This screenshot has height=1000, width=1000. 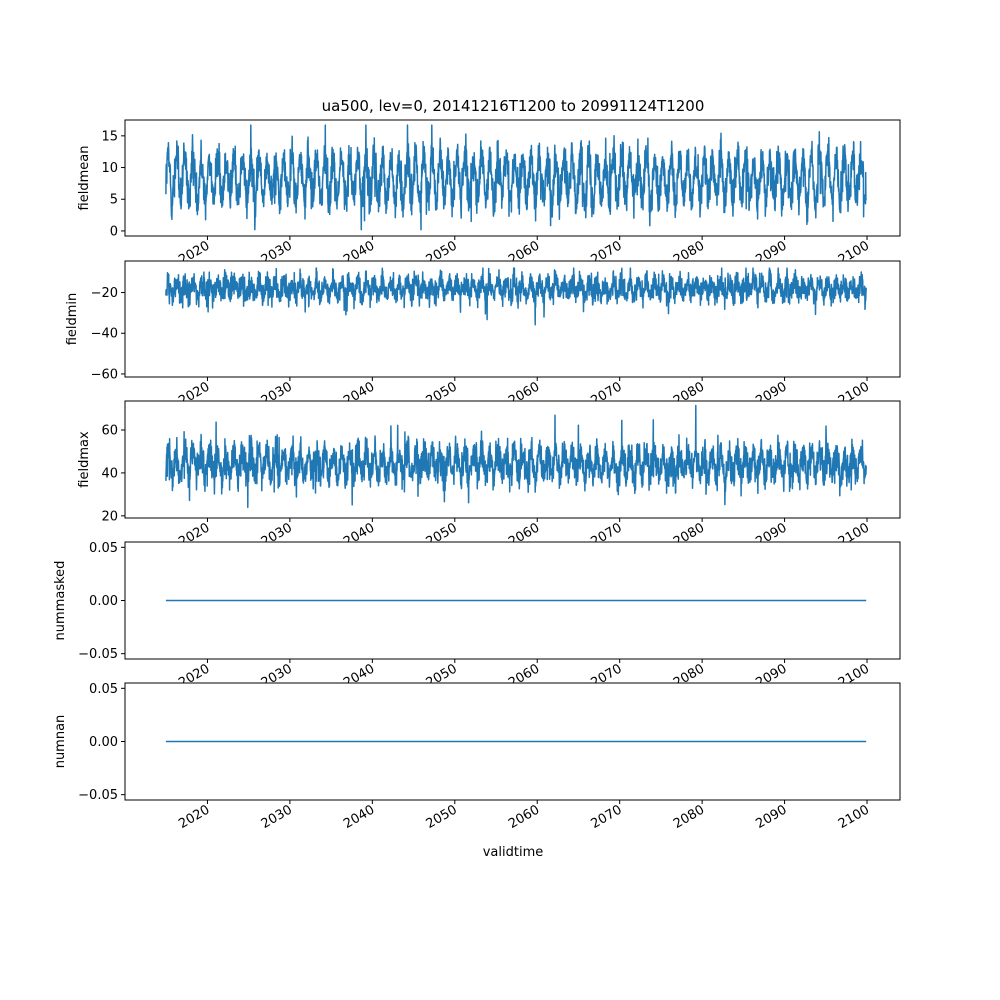 I want to click on y-tick-label: −20, so click(x=104, y=293).